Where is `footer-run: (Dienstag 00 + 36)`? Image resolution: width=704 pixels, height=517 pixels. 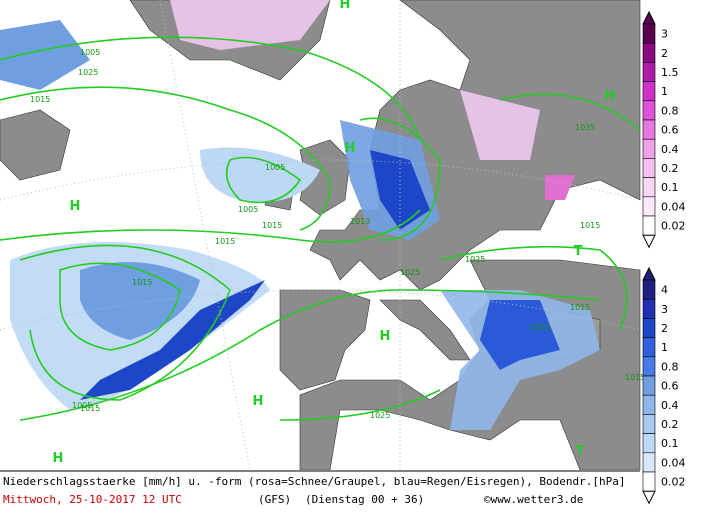 footer-run: (Dienstag 00 + 36) is located at coordinates (364, 499).